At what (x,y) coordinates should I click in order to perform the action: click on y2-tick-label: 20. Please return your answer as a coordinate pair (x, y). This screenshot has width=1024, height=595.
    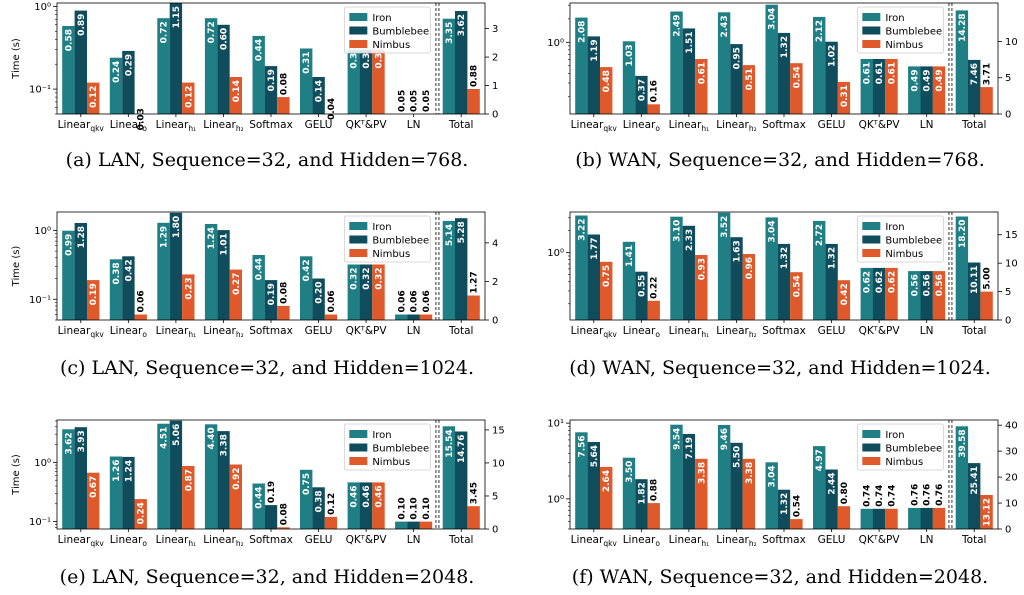
    Looking at the image, I should click on (1011, 478).